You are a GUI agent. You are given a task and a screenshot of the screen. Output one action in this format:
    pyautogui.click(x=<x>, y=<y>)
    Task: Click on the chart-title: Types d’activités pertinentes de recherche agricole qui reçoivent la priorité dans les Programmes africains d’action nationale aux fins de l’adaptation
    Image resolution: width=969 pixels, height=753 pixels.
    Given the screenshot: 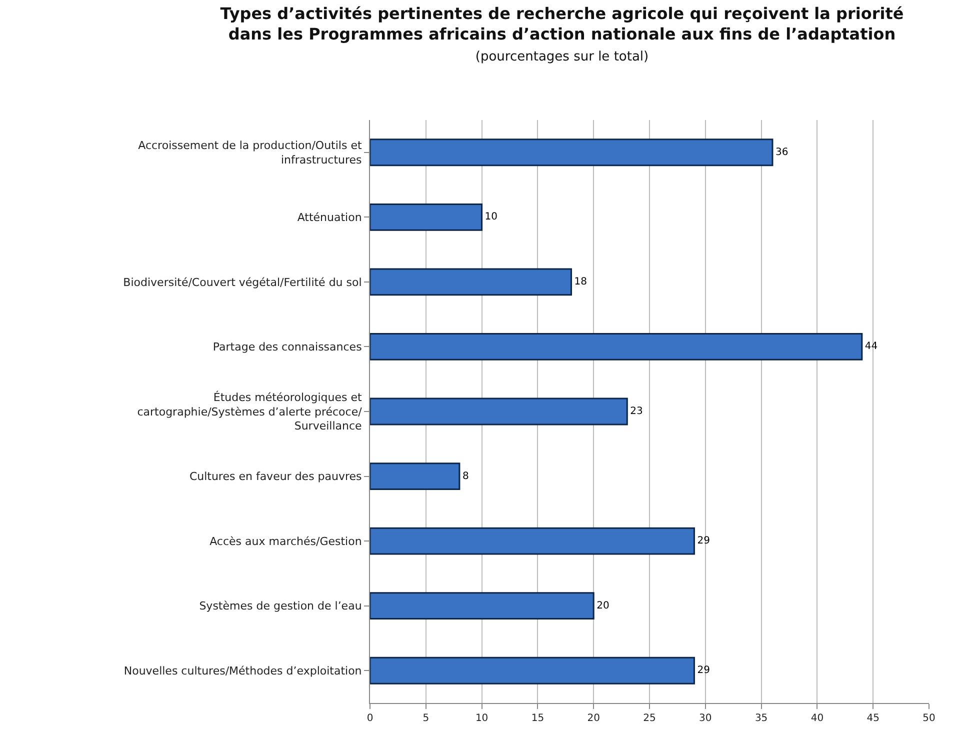 What is the action you would take?
    pyautogui.click(x=562, y=24)
    